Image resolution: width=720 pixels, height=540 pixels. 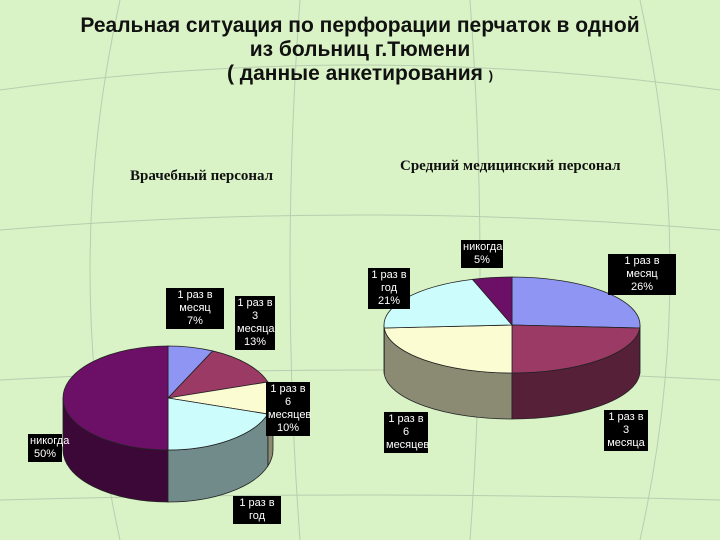 What do you see at coordinates (288, 428) in the screenshot?
I see `pie-1-label-3-value: 10%` at bounding box center [288, 428].